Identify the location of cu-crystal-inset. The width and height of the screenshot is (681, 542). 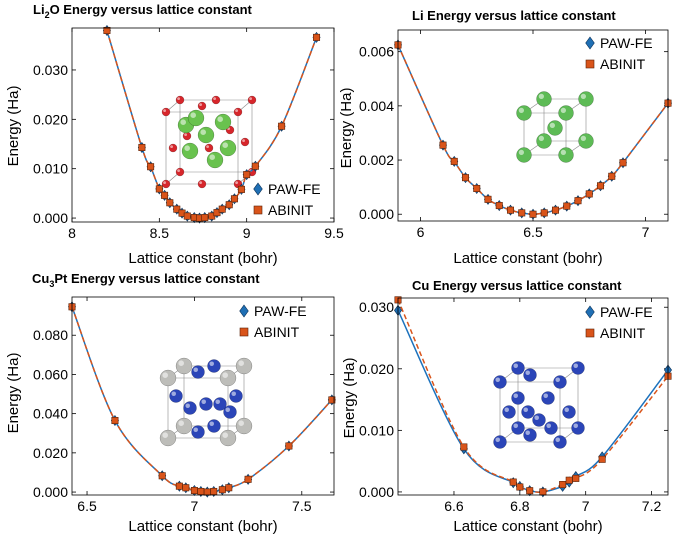
(539, 405).